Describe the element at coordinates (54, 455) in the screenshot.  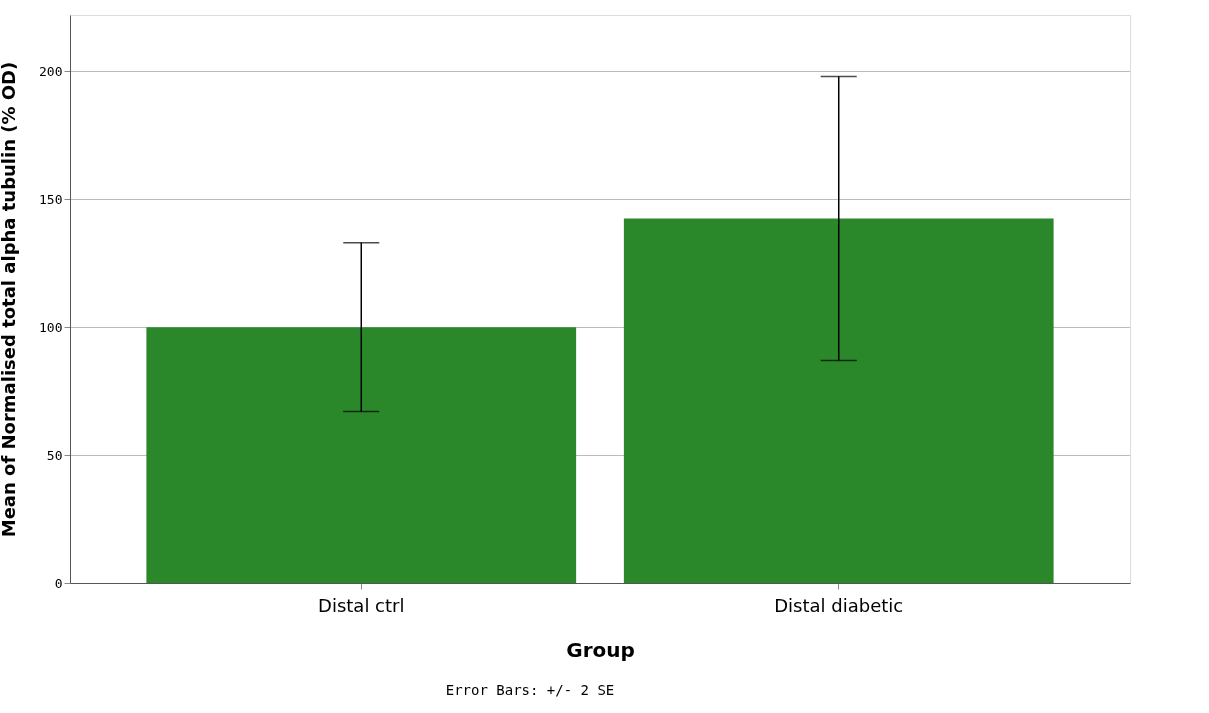
I see `y-tick-label: 50` at that location.